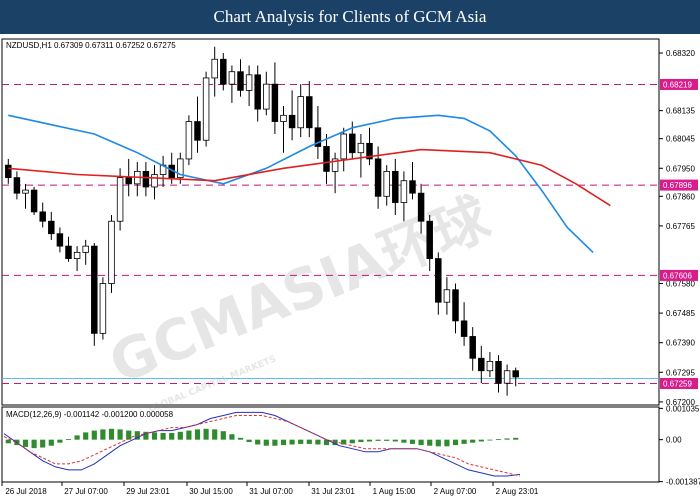 The image size is (700, 500). What do you see at coordinates (86, 491) in the screenshot?
I see `x-tick-label: 27 Jul 07:00` at bounding box center [86, 491].